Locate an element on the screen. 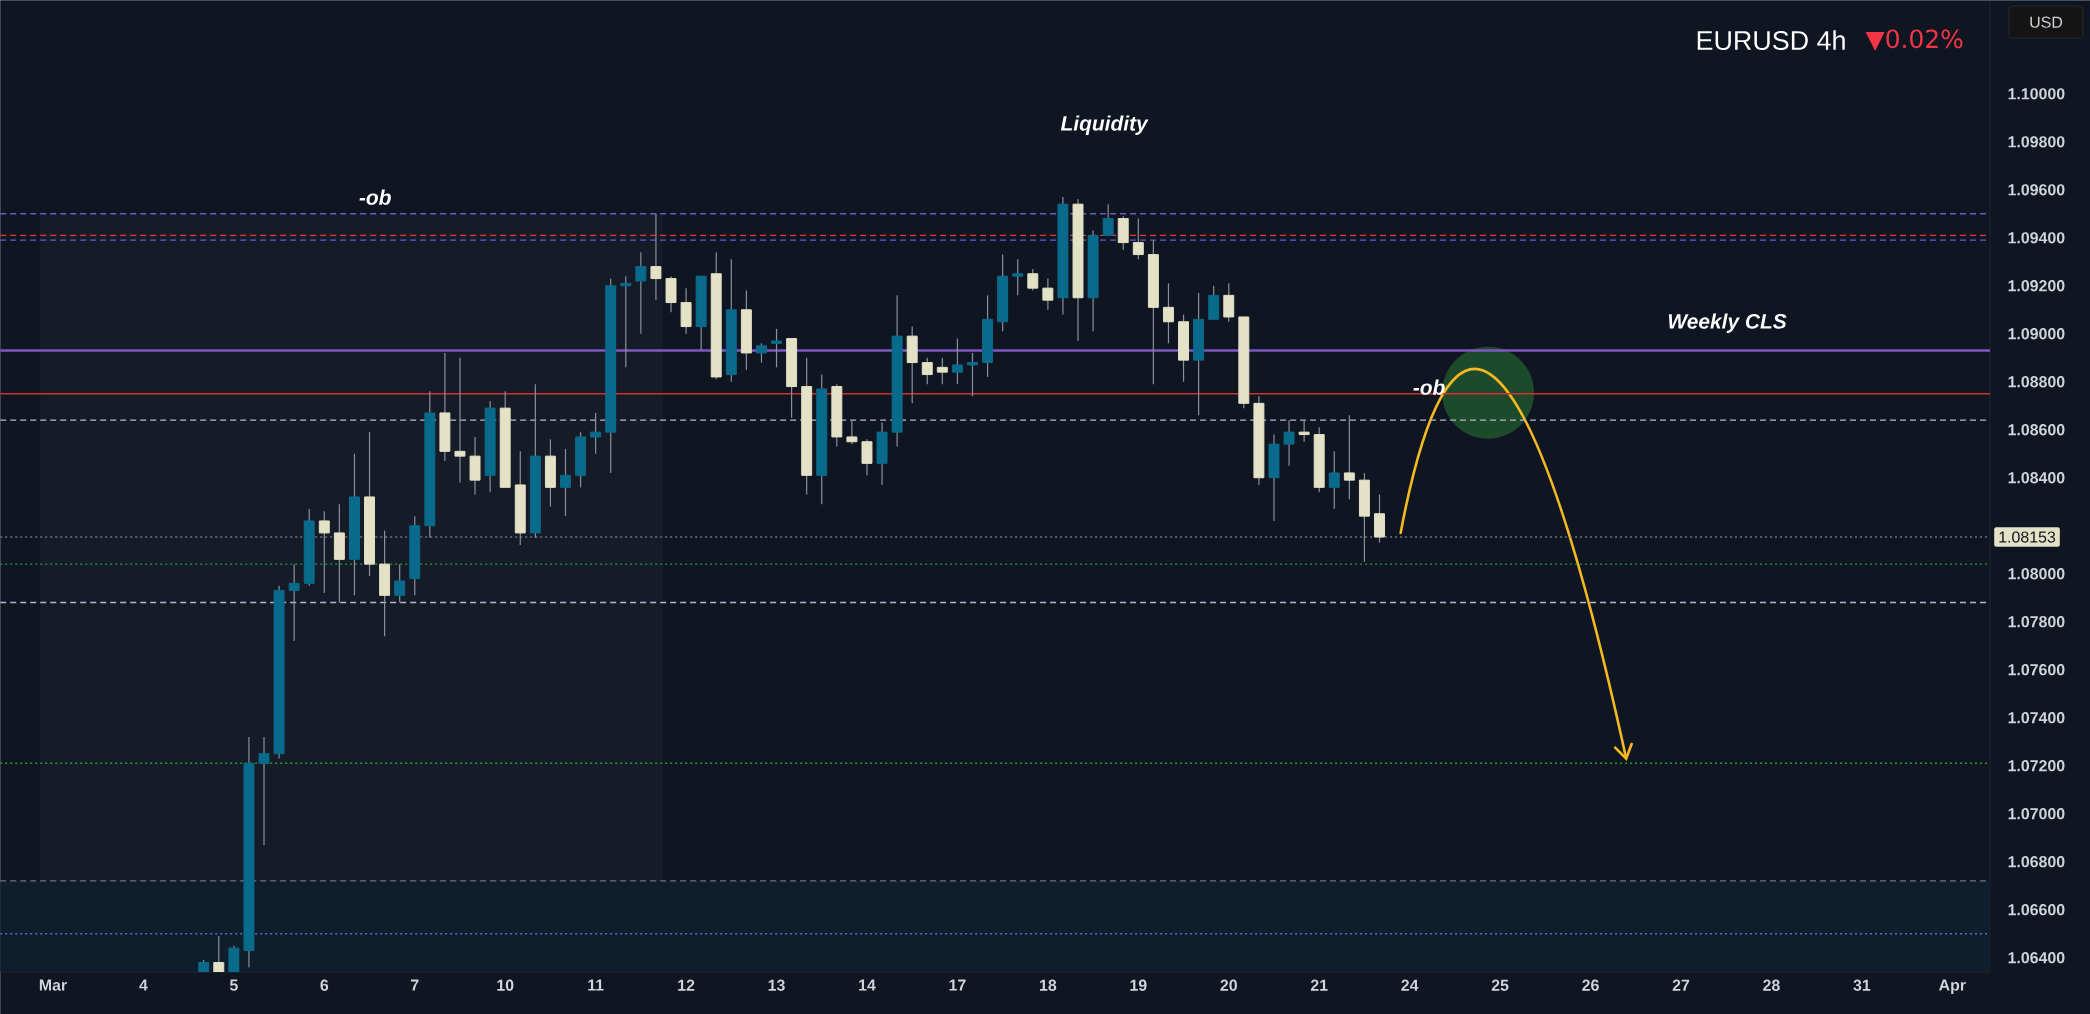 Image resolution: width=2090 pixels, height=1014 pixels. y-tick-label: 1.07200 is located at coordinates (2036, 766).